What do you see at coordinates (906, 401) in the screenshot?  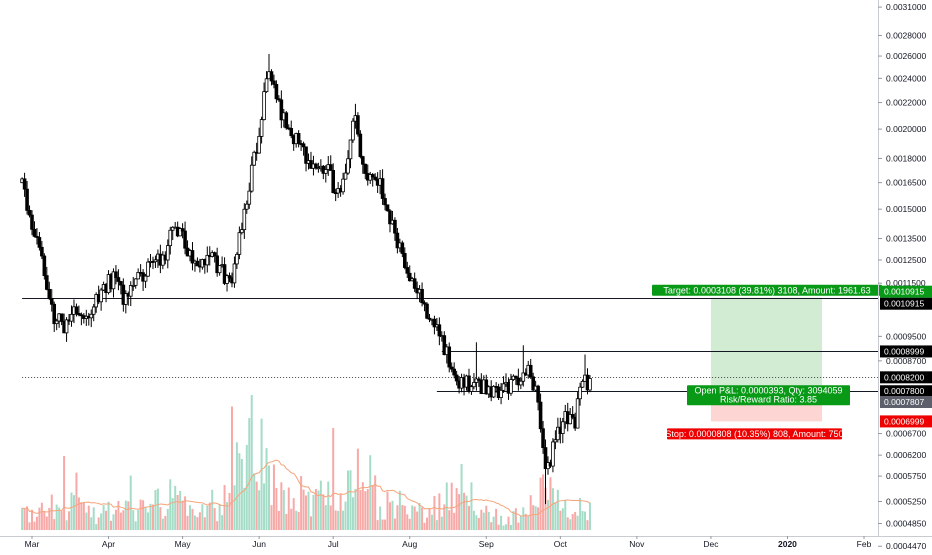 I see `price-label: 0.0007807` at bounding box center [906, 401].